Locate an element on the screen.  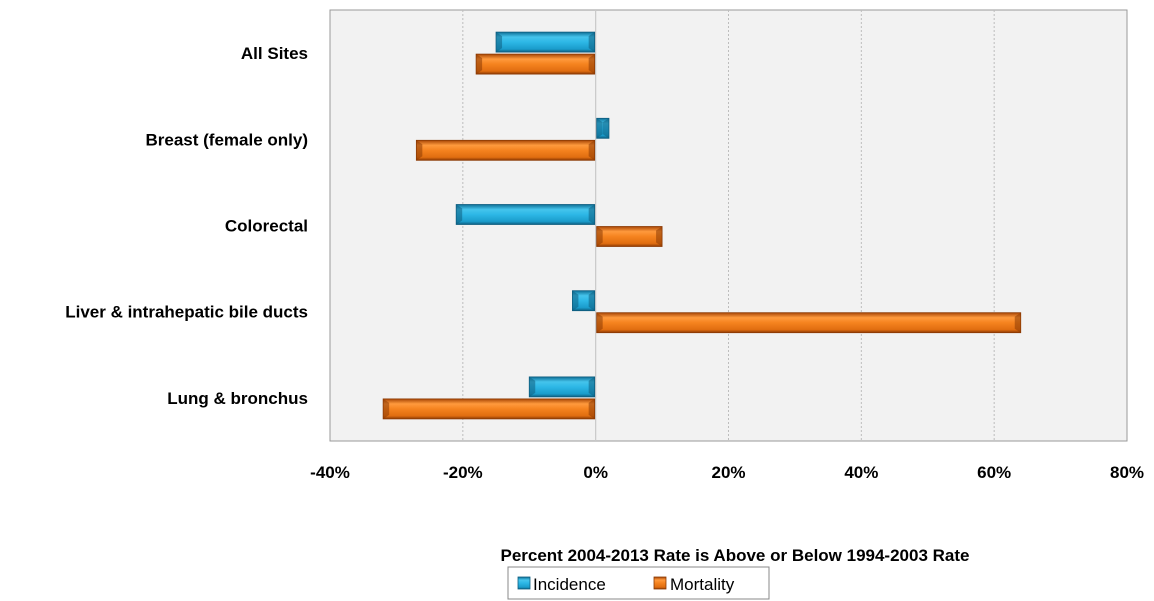
tick-label-3: 20% is located at coordinates (728, 472).